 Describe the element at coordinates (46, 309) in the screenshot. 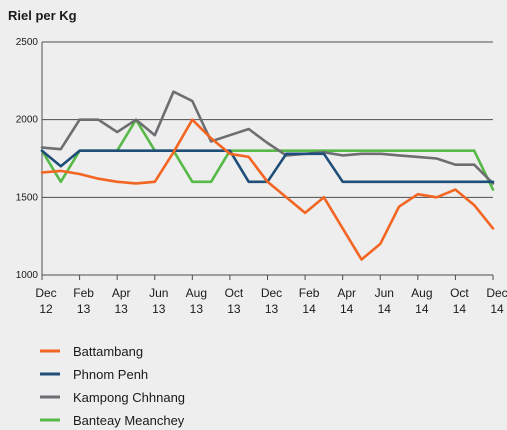

I see `x-tick-label-year: 12` at that location.